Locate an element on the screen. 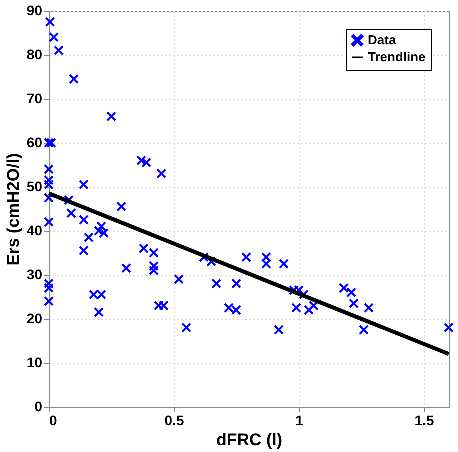 This screenshot has width=458, height=452. x-tick-label: 1.5 is located at coordinates (424, 420).